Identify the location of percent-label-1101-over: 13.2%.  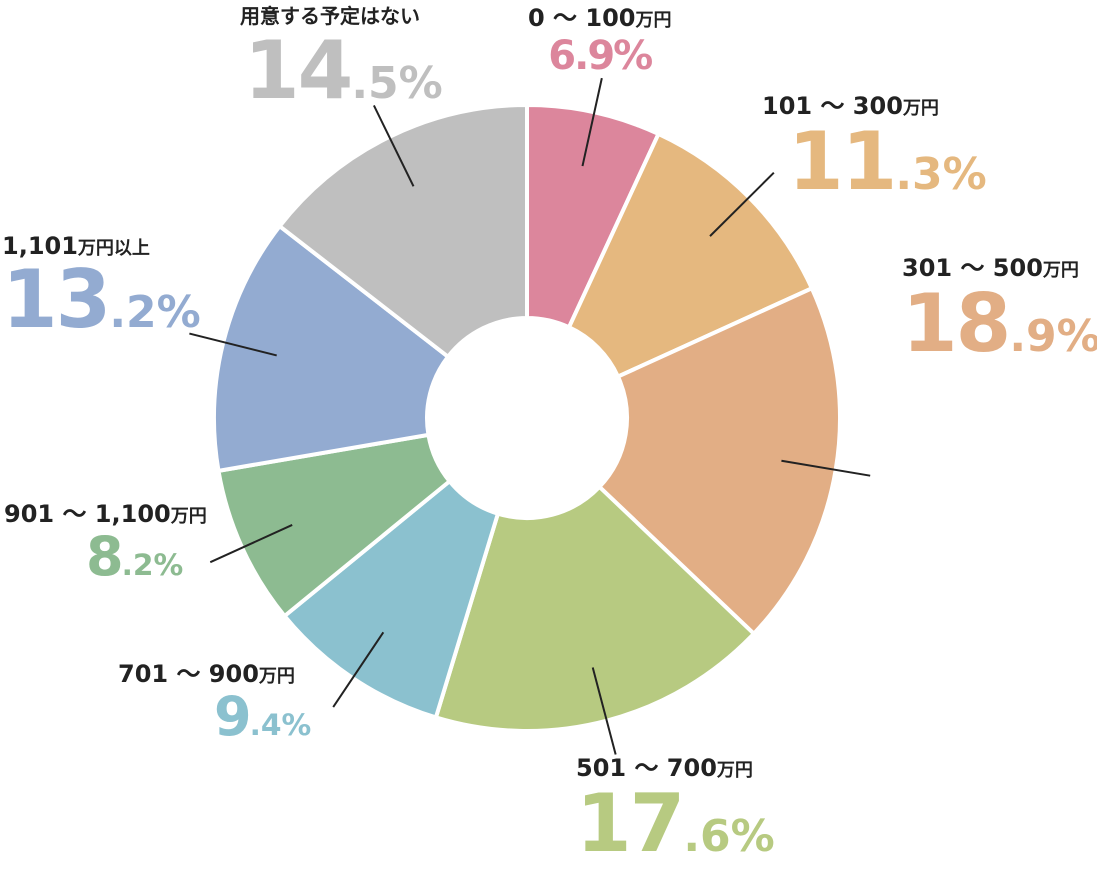
(101, 299).